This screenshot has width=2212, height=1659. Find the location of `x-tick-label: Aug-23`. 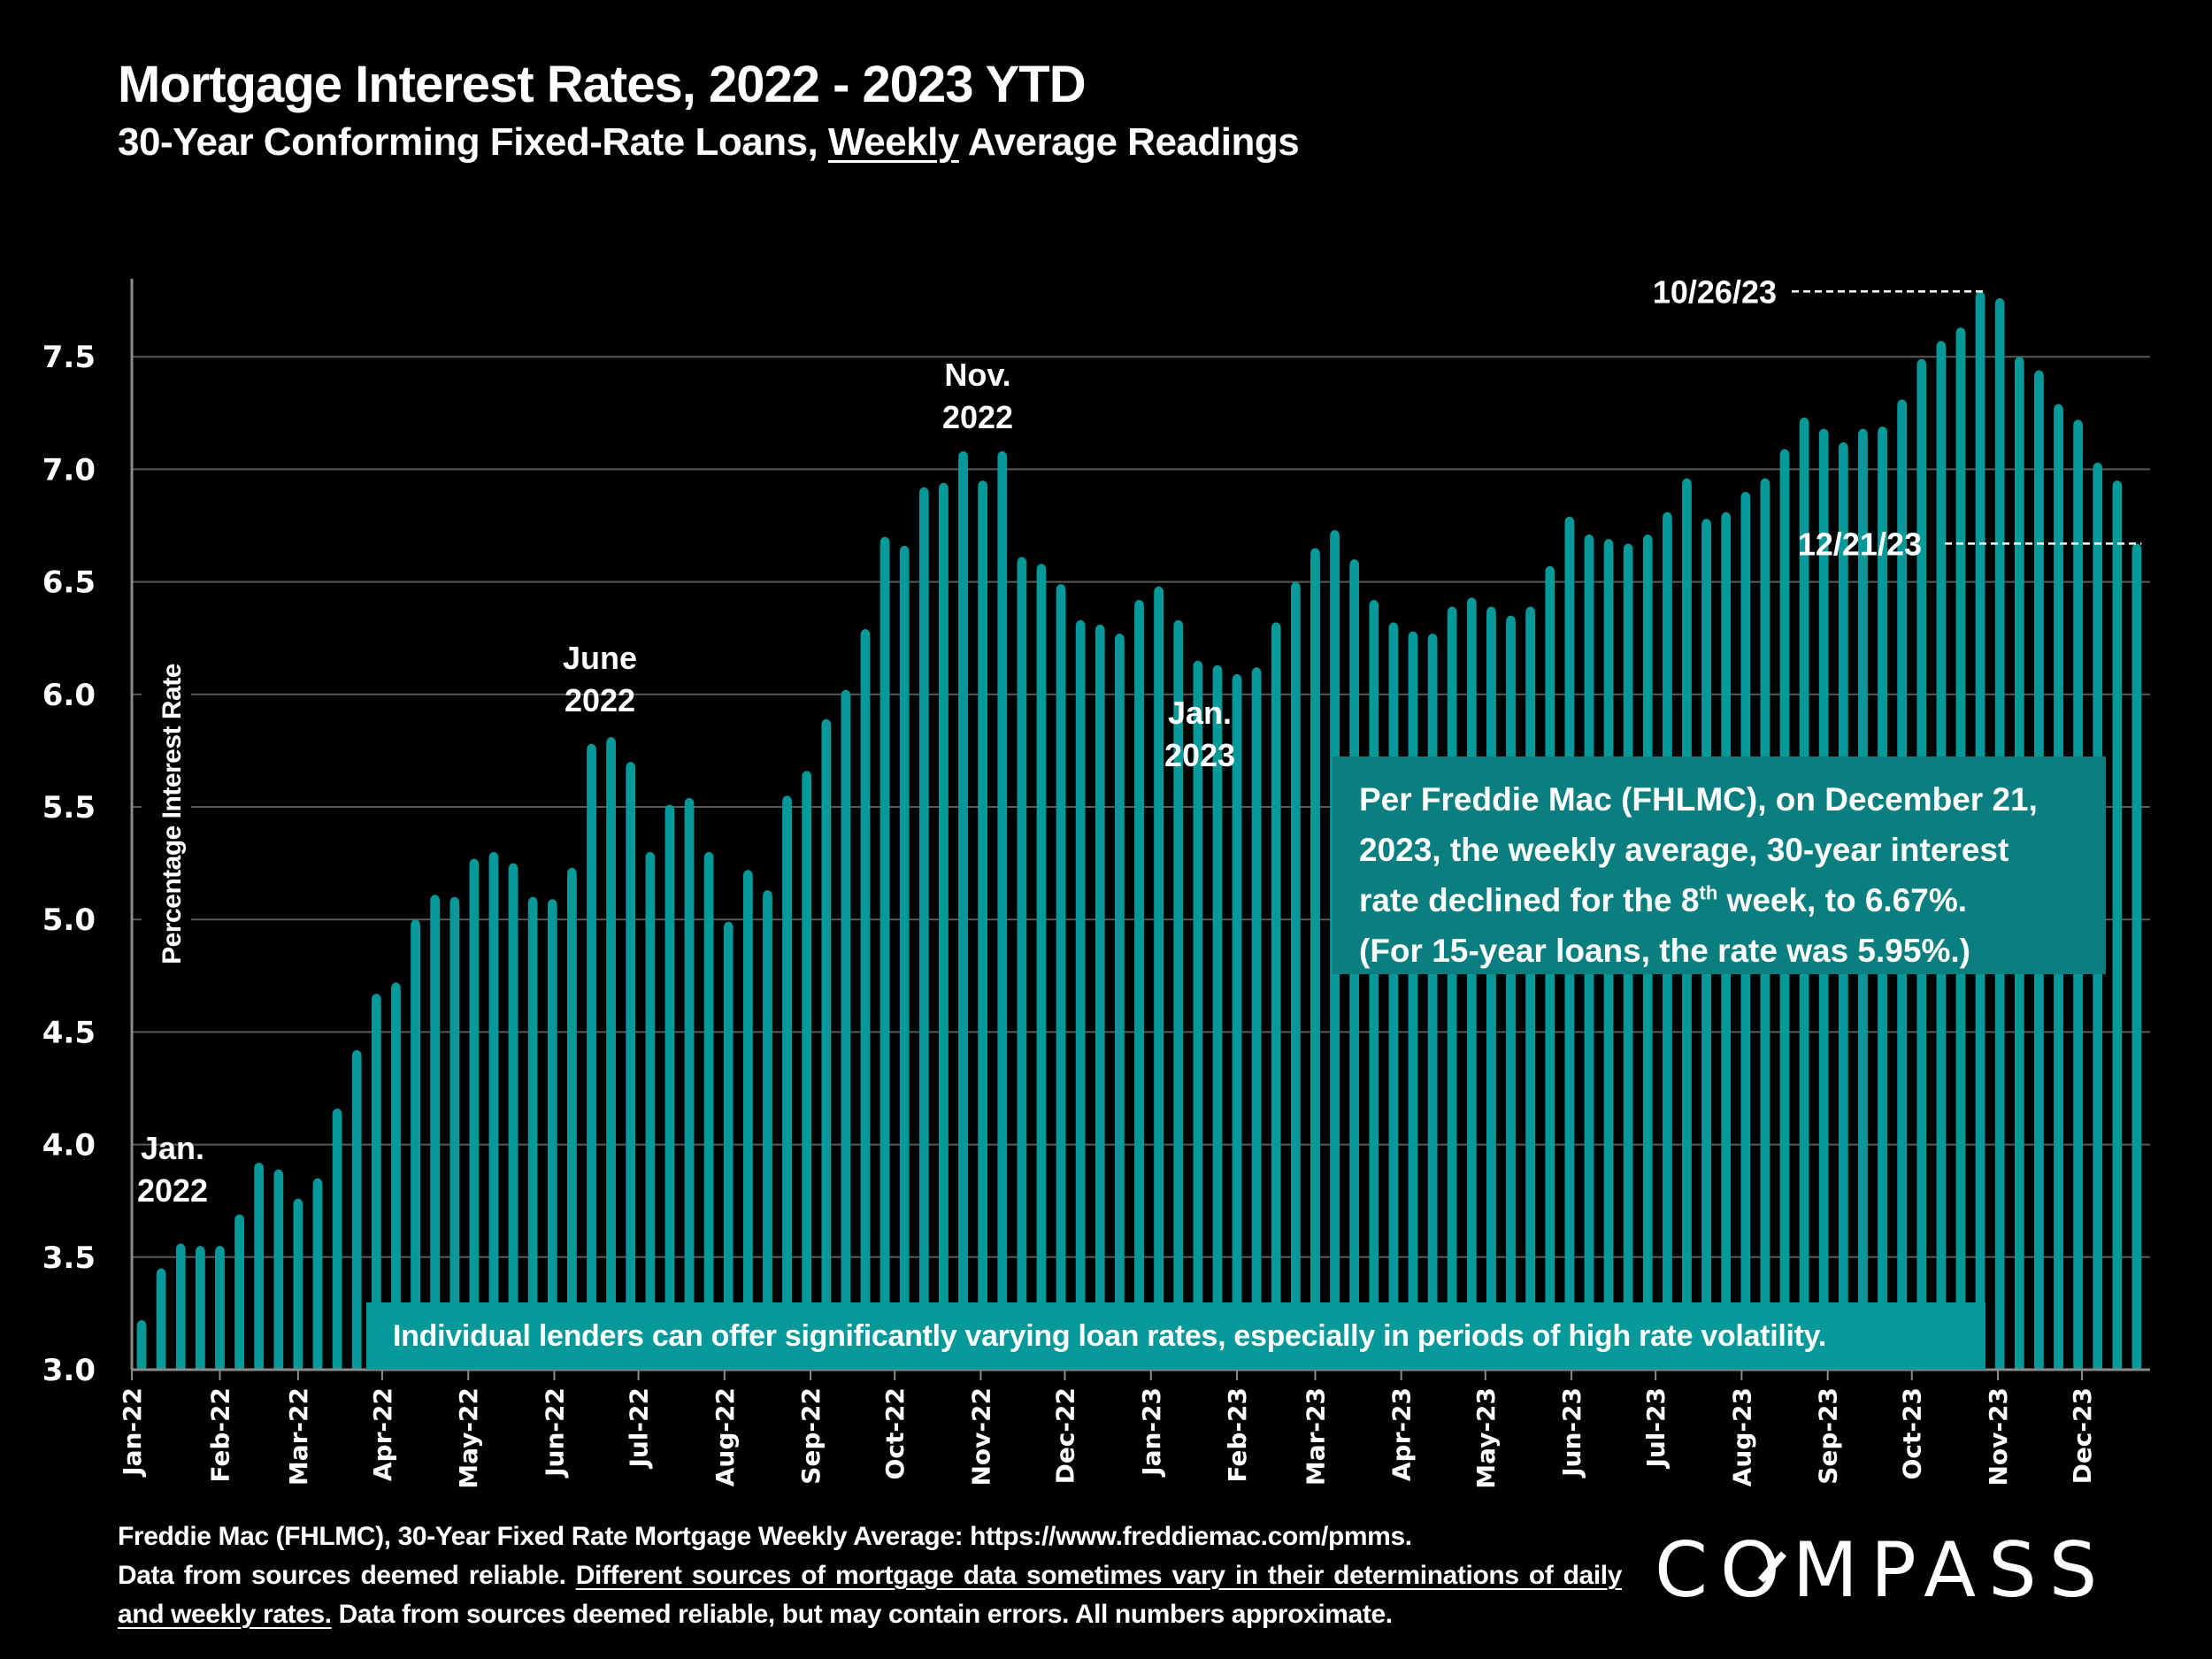

x-tick-label: Aug-23 is located at coordinates (1742, 1437).